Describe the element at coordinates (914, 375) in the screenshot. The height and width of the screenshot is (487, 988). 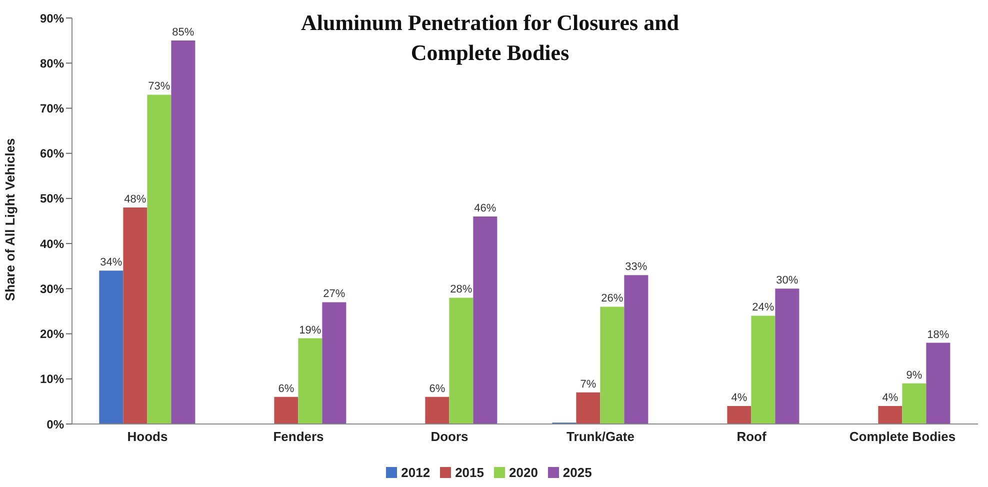
I see `data-label: 9%` at that location.